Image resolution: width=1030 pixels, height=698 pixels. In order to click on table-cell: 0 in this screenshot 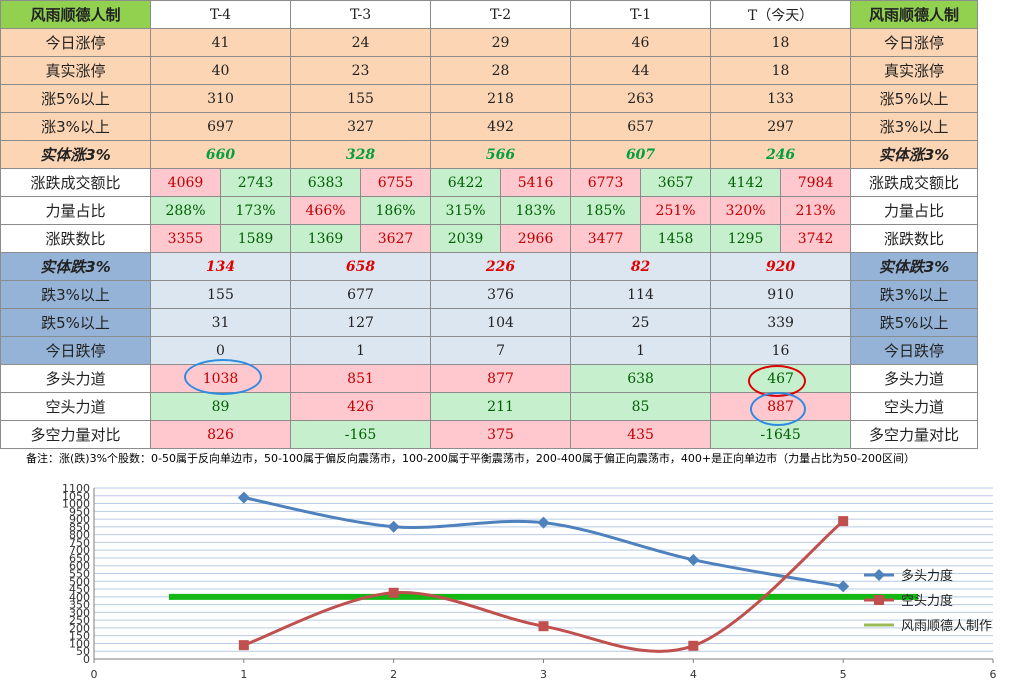, I will do `click(220, 350)`.